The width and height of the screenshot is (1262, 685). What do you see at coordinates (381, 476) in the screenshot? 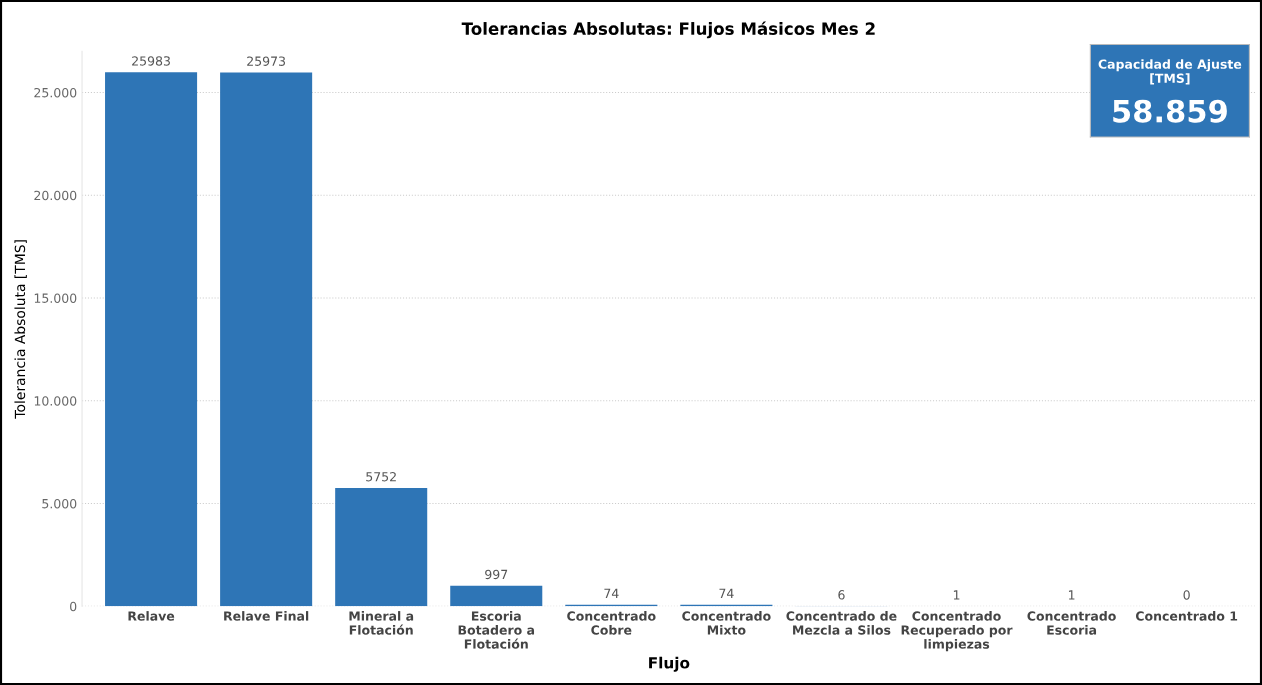
I see `data-label: 5752` at bounding box center [381, 476].